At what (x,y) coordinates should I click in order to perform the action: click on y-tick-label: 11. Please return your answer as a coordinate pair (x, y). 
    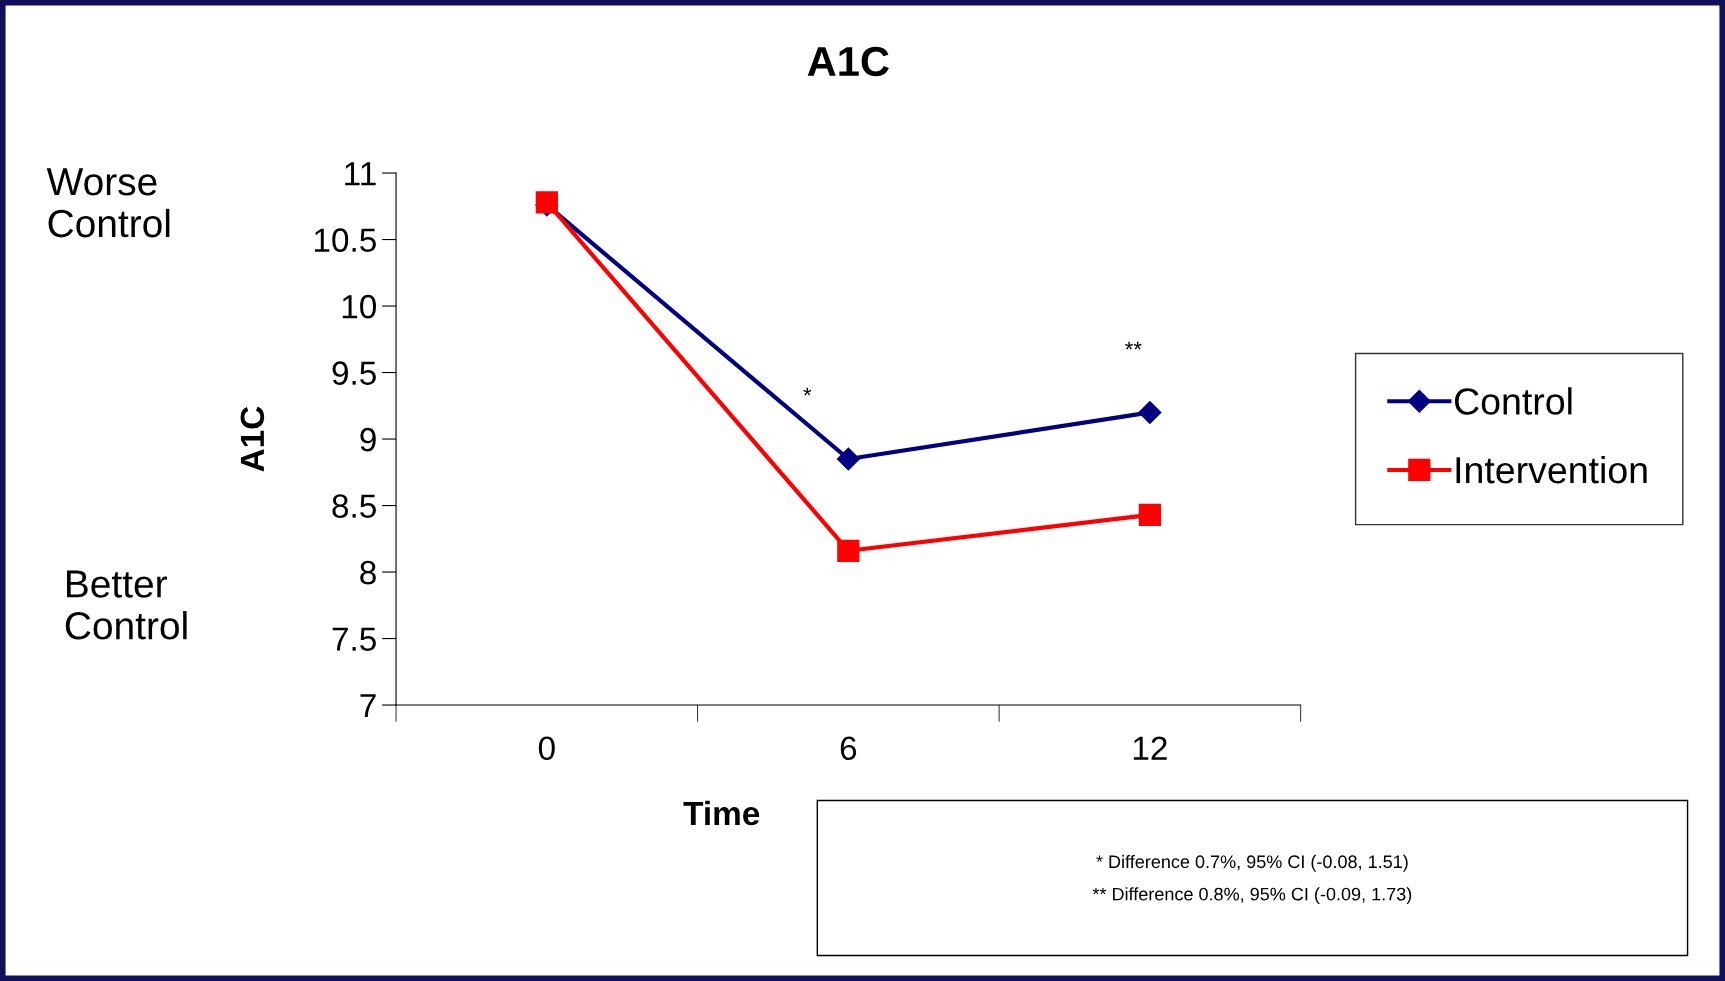
    Looking at the image, I should click on (360, 174).